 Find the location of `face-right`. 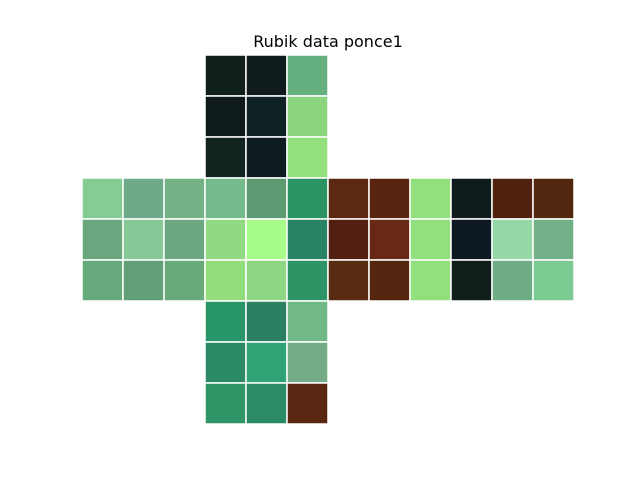

face-right is located at coordinates (389, 239).